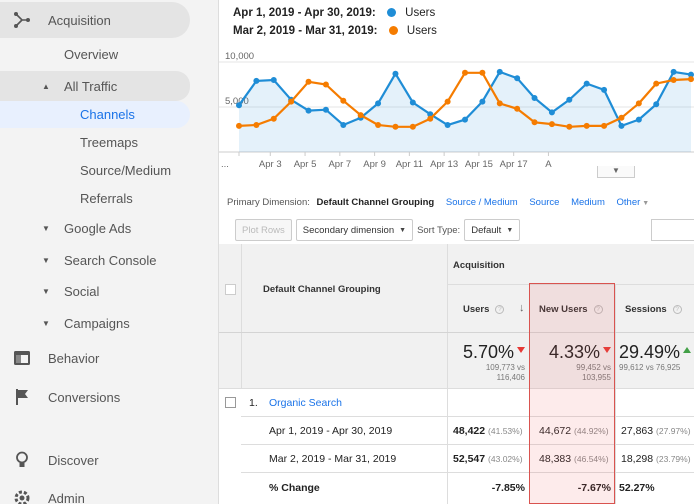 This screenshot has width=694, height=504. I want to click on sidebar-label-social: Social, so click(82, 291).